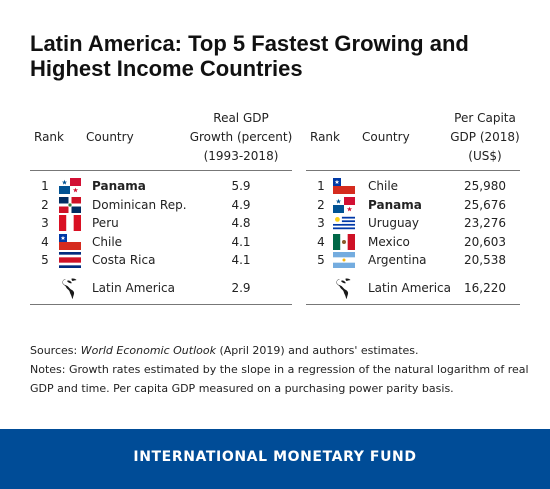 The image size is (550, 489). What do you see at coordinates (148, 350) in the screenshot?
I see `sources-publication: World Economic Outlook` at bounding box center [148, 350].